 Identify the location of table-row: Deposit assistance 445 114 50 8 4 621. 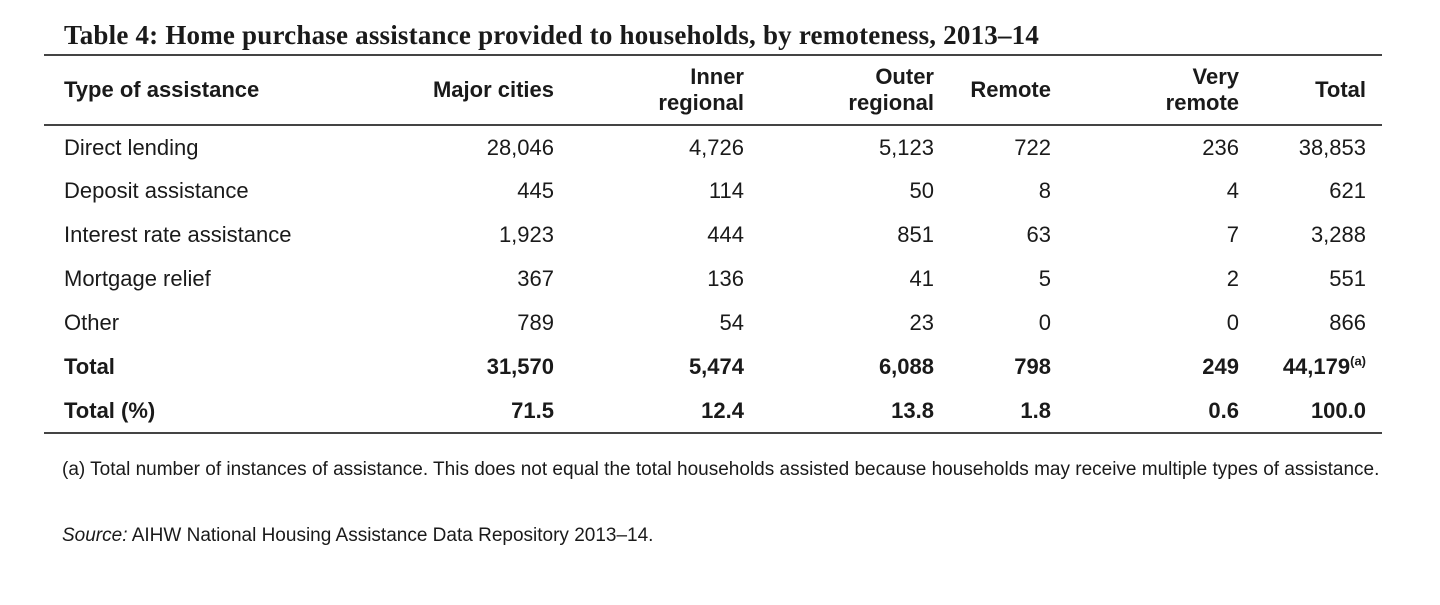
(713, 191).